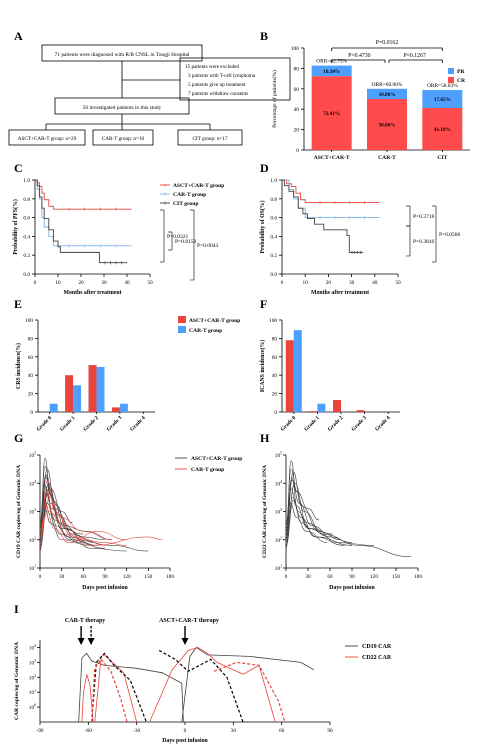 This screenshot has height=753, width=490. What do you see at coordinates (123, 137) in the screenshot?
I see `flow-box-group-cart` at bounding box center [123, 137].